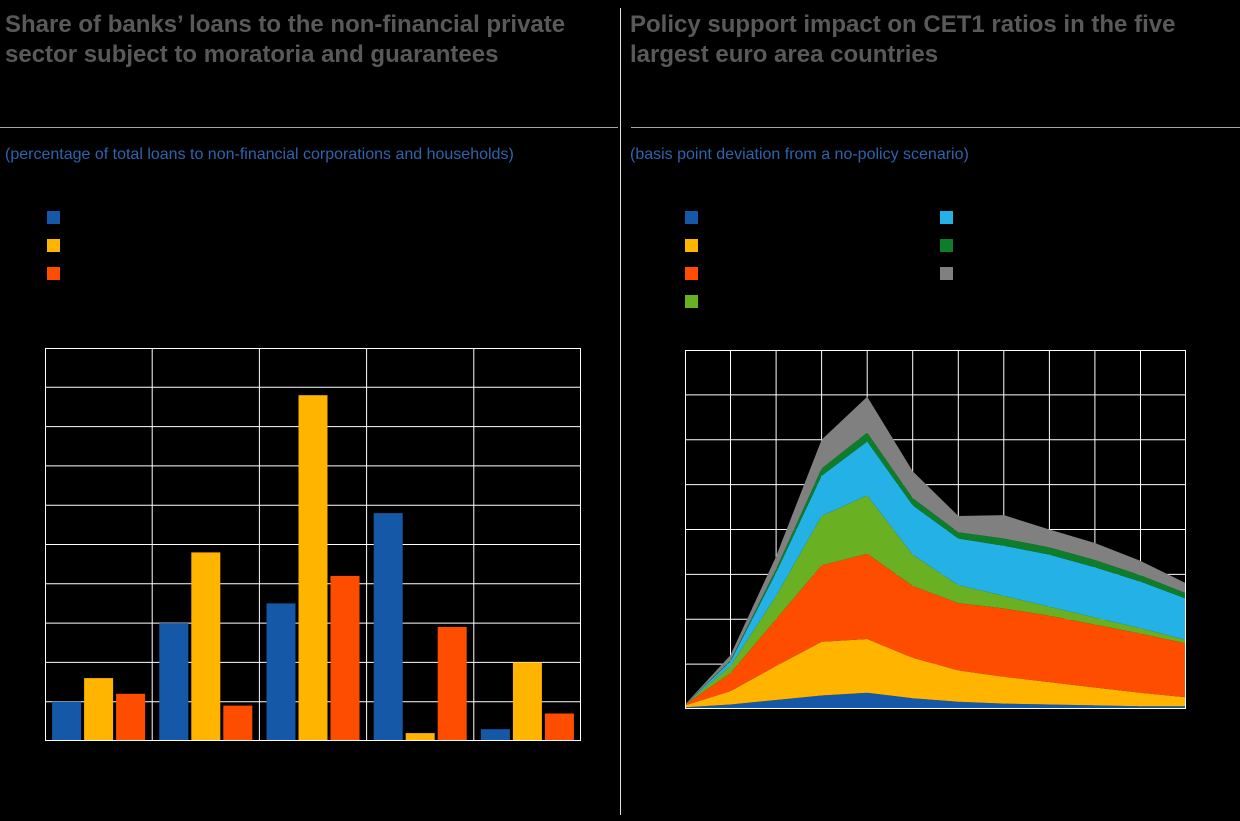  I want to click on legend-swatch-dark-green, so click(946, 245).